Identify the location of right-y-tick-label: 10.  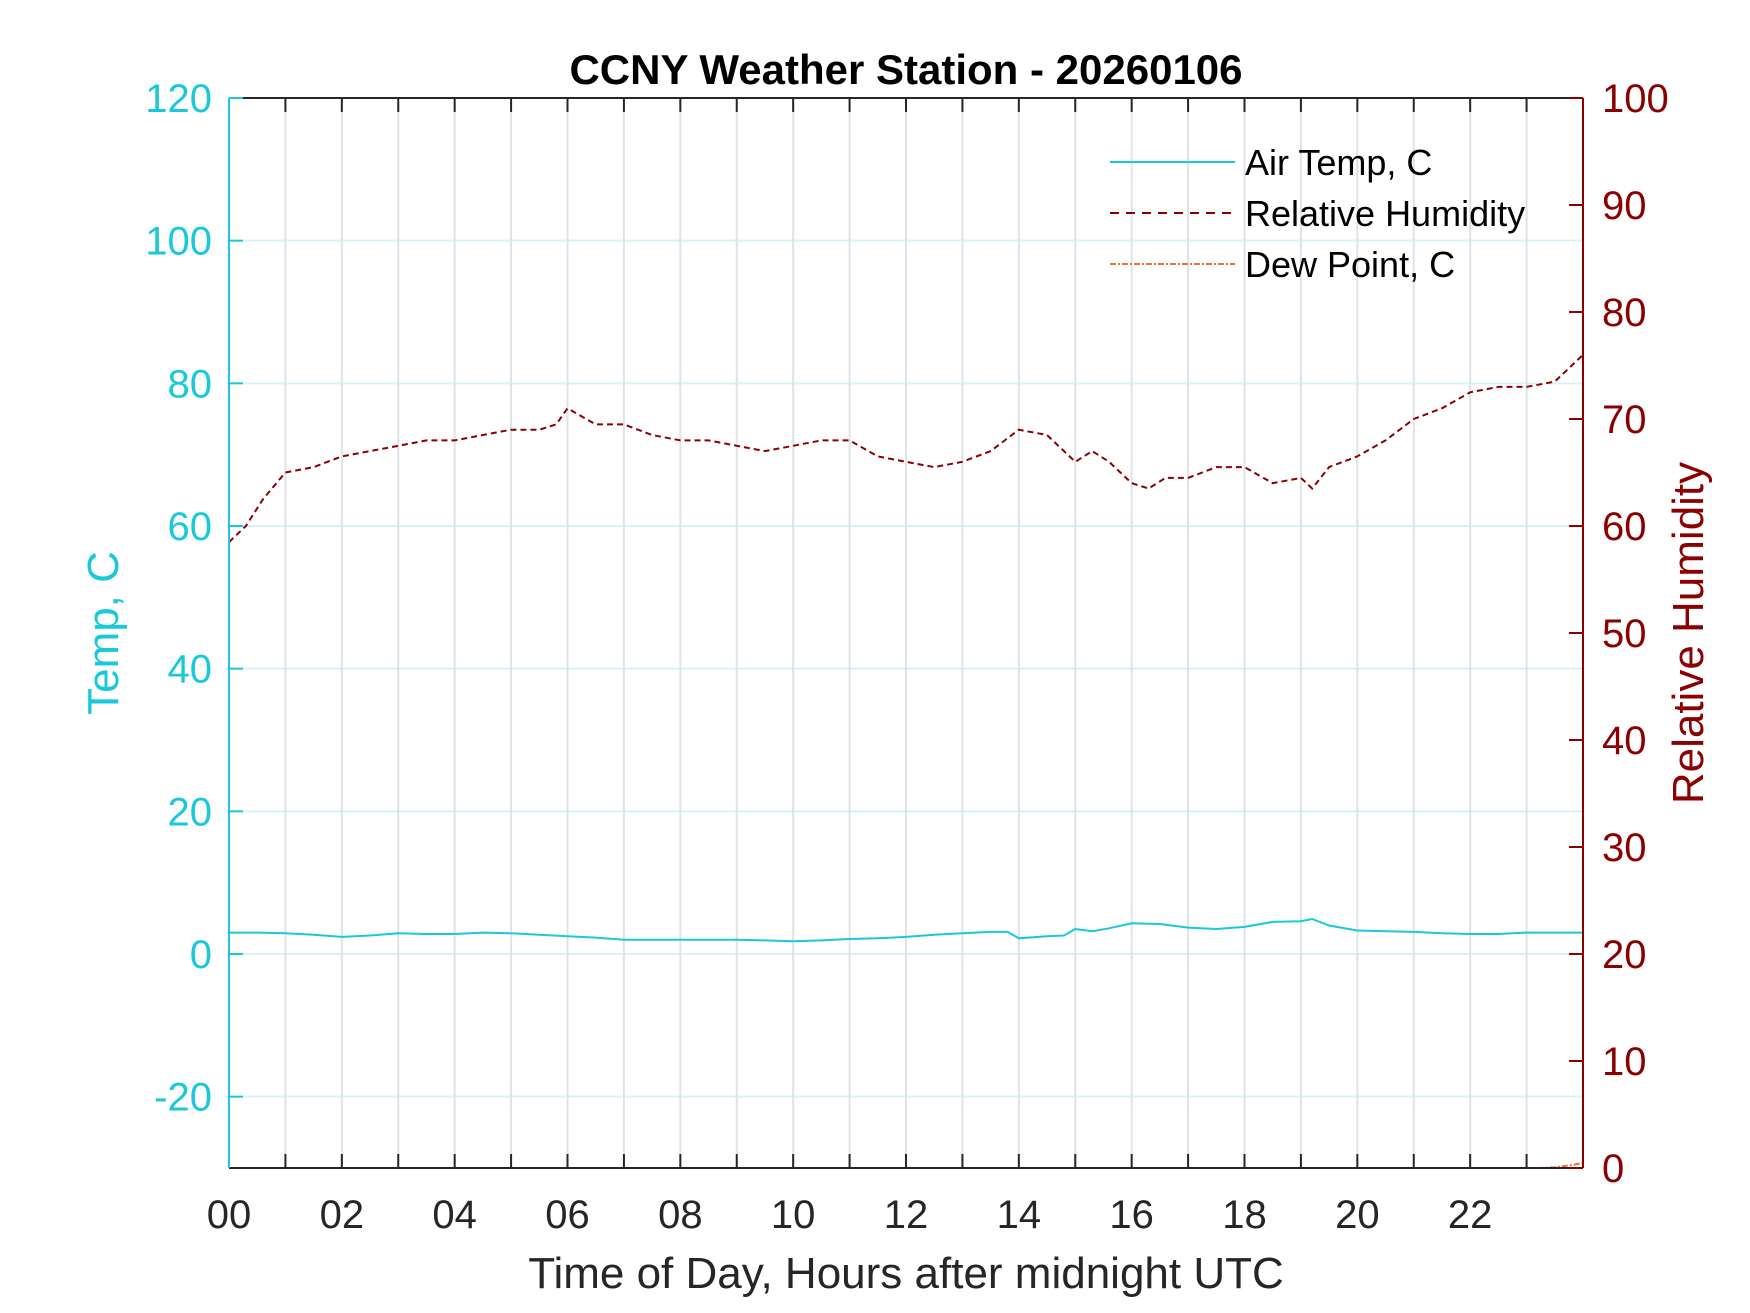
(1624, 1062).